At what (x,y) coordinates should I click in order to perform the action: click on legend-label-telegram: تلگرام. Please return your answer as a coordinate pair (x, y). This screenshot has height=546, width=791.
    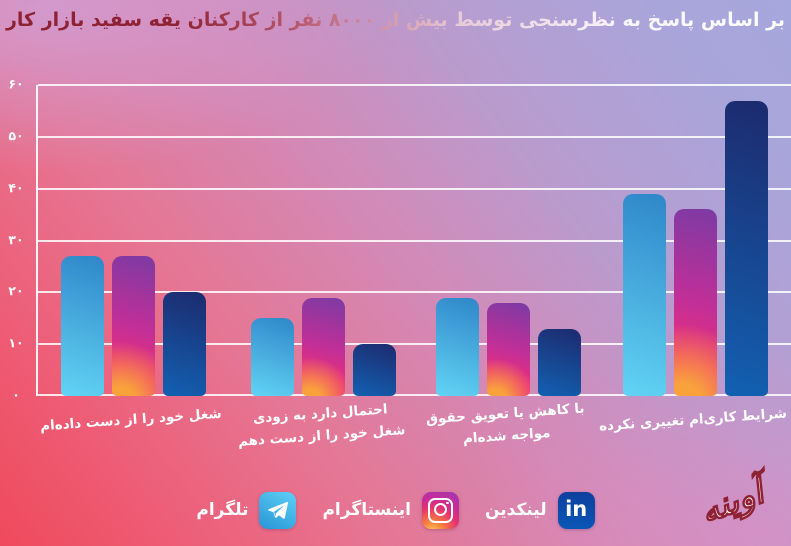
    Looking at the image, I should click on (222, 510).